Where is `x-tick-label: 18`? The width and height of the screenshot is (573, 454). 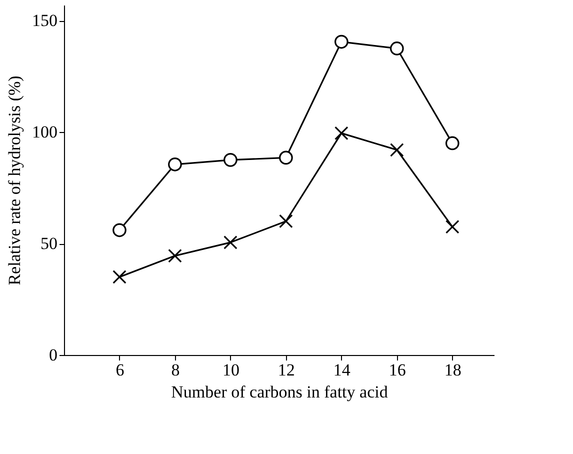
x-tick-label: 18 is located at coordinates (453, 370).